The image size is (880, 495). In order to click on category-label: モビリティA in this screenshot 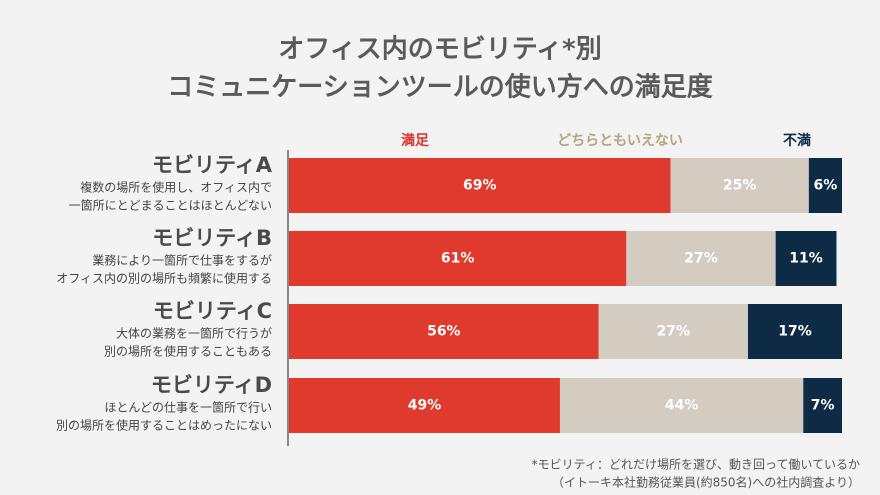, I will do `click(212, 165)`.